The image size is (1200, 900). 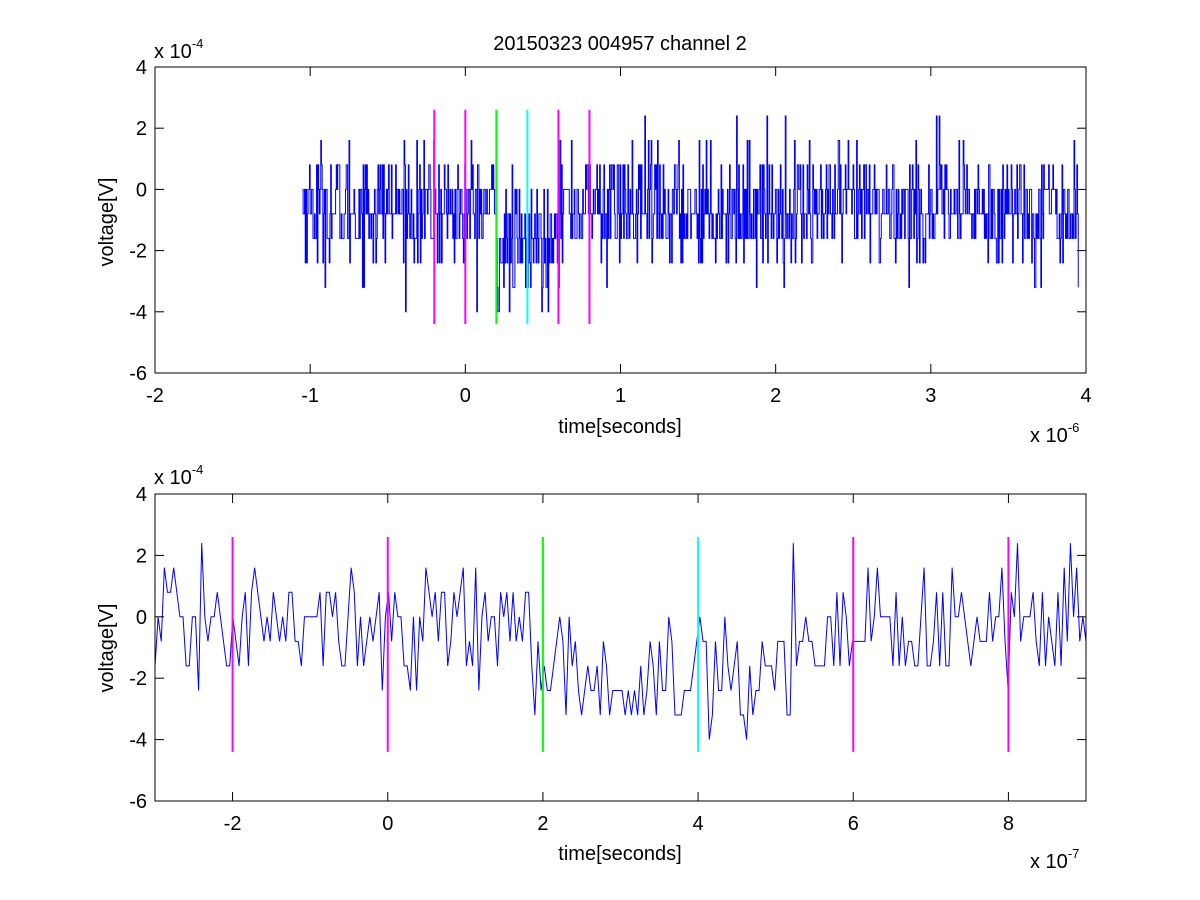 I want to click on marker-layer-top, so click(x=512, y=217).